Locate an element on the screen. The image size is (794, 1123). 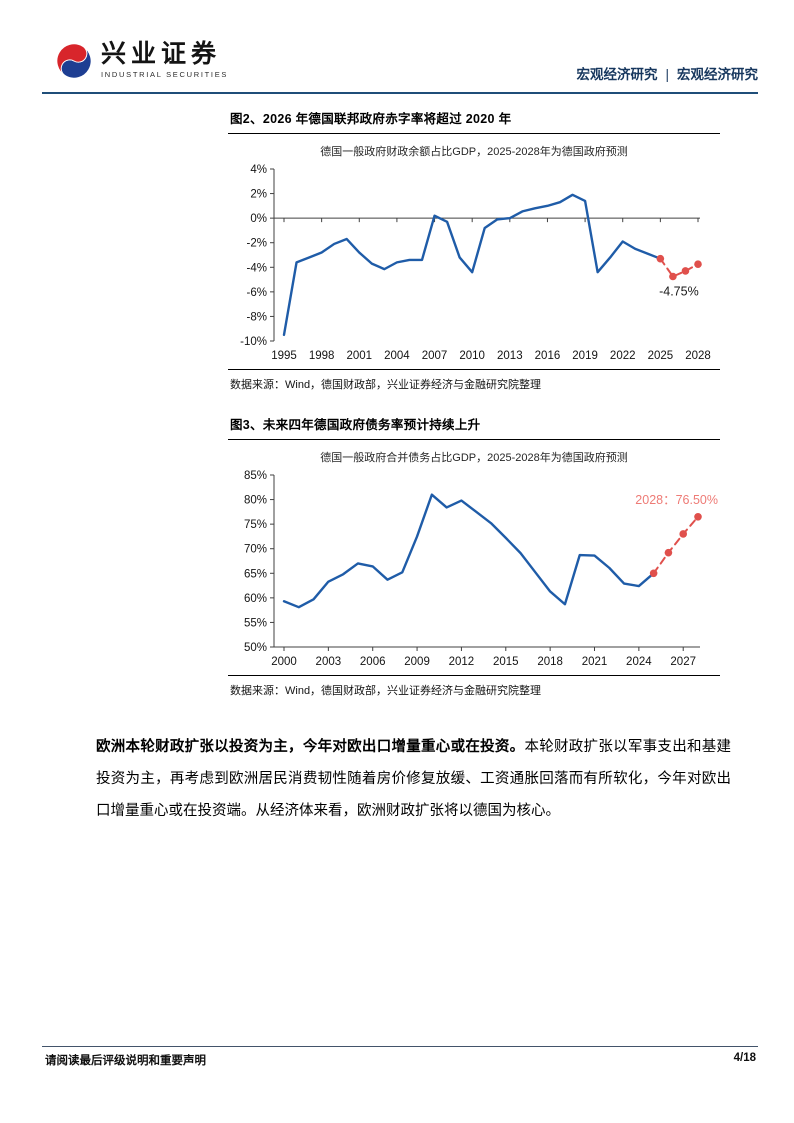
svg-text: 2006 is located at coordinates (373, 662).